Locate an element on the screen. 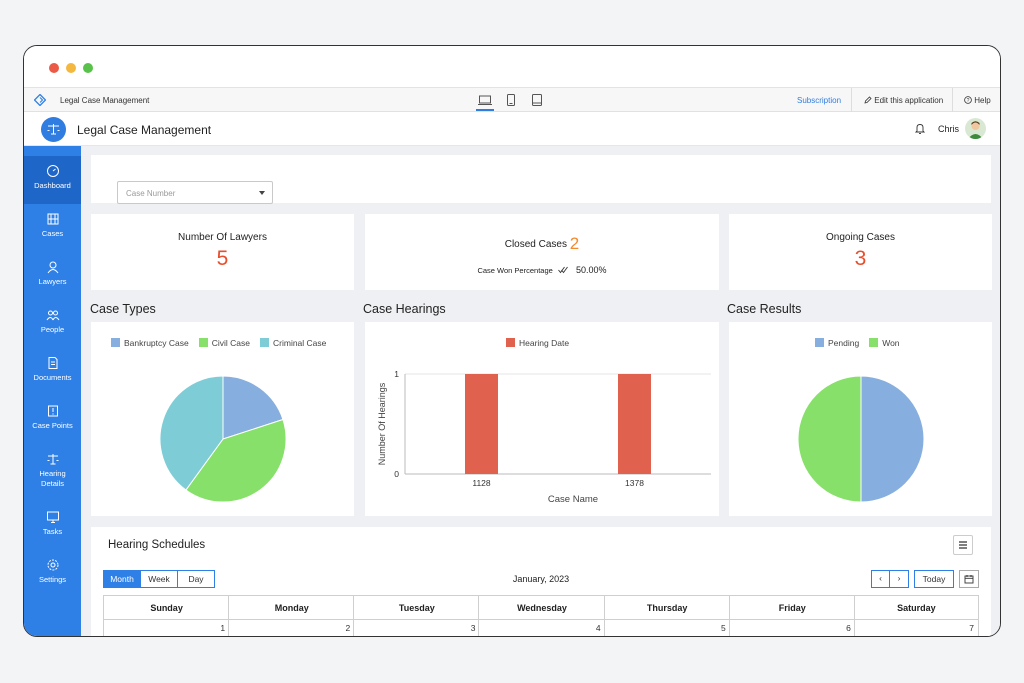  subscription-link: Subscription is located at coordinates (819, 100).